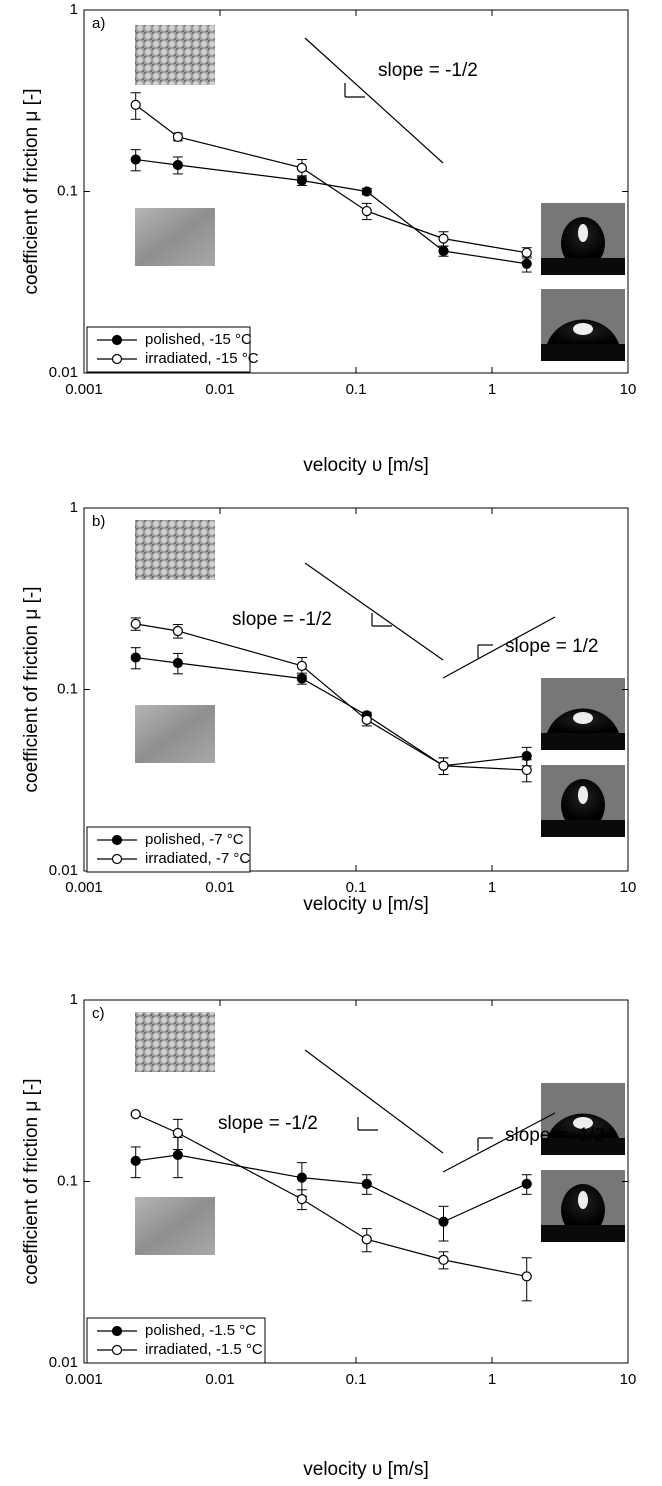 Image resolution: width=662 pixels, height=1486 pixels. I want to click on panel-label: a), so click(98, 23).